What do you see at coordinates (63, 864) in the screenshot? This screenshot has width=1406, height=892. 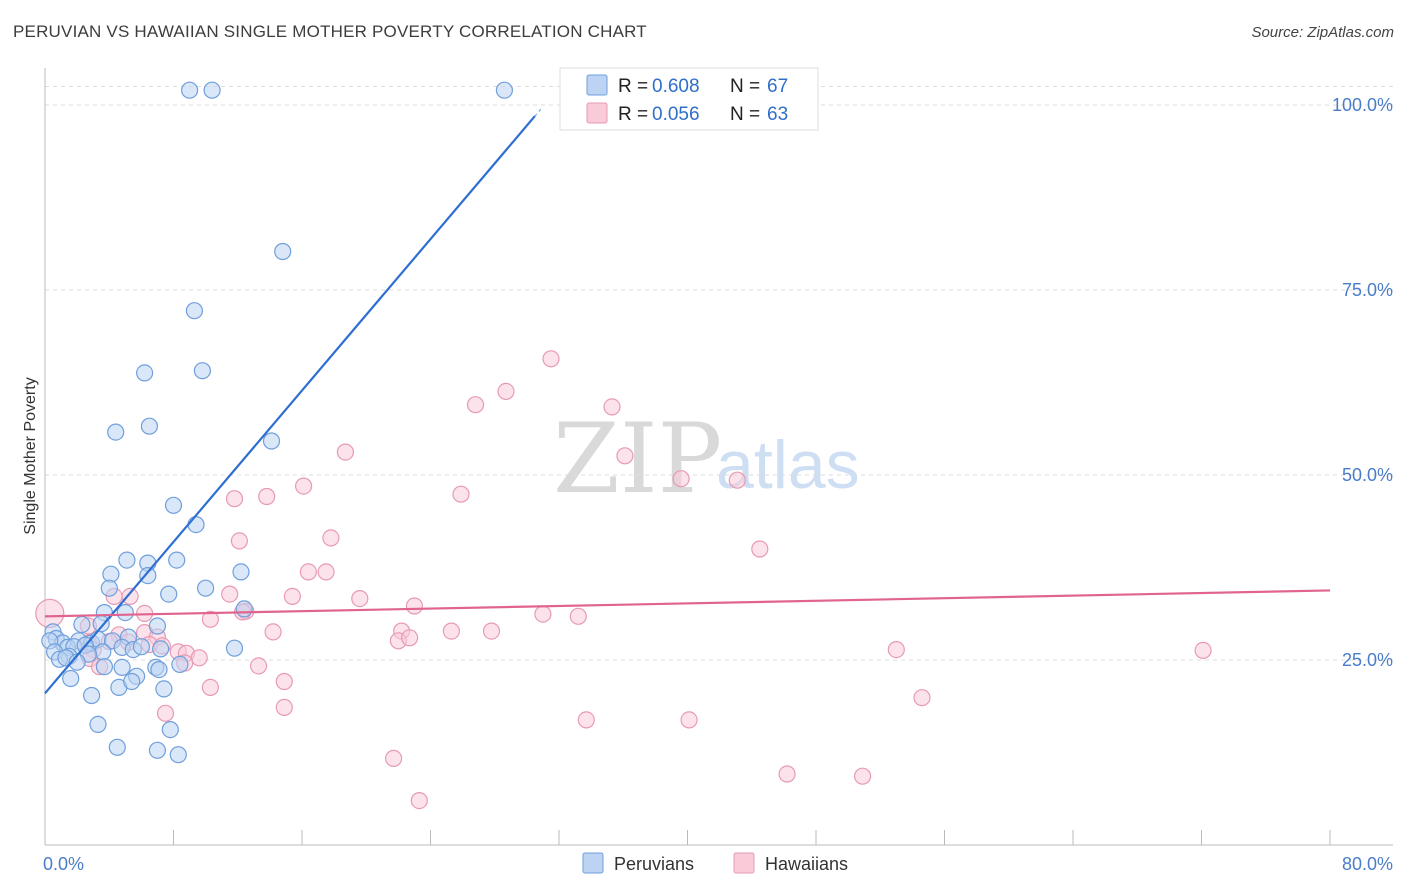 I see `x-tick-label: 0.0%` at bounding box center [63, 864].